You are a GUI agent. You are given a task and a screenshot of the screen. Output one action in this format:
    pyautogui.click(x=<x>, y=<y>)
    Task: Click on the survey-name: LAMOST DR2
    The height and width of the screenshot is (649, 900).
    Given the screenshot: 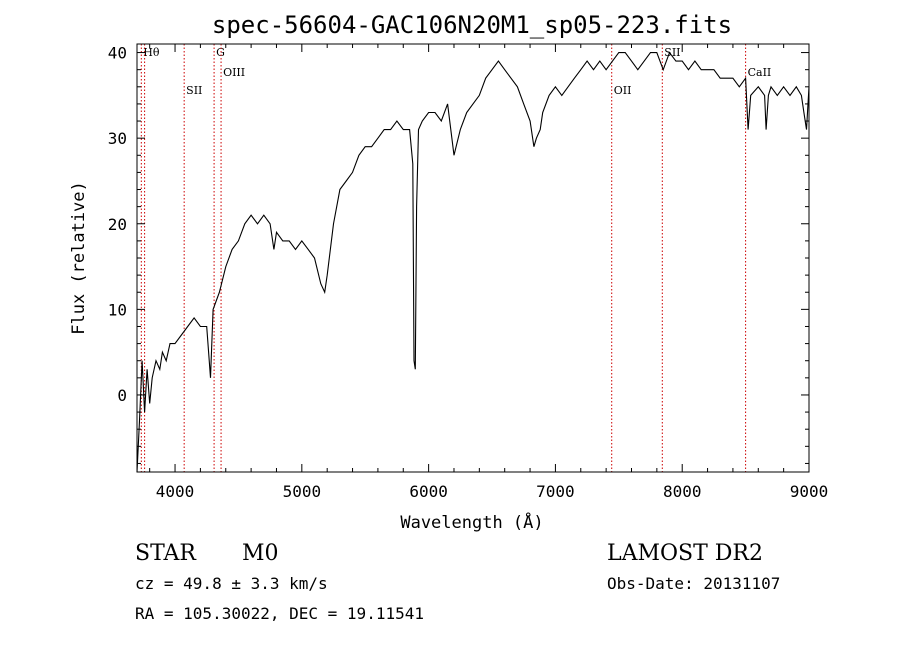 What is the action you would take?
    pyautogui.click(x=685, y=553)
    